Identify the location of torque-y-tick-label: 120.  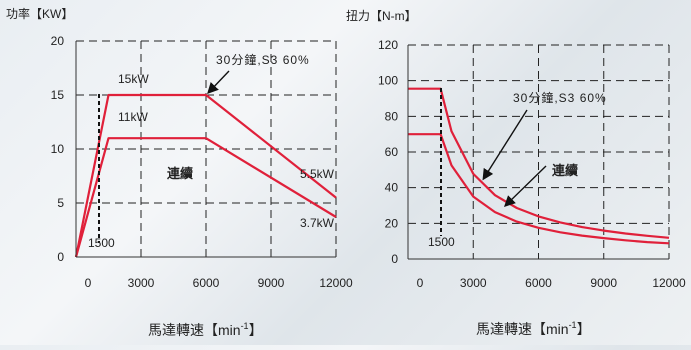
(388, 45).